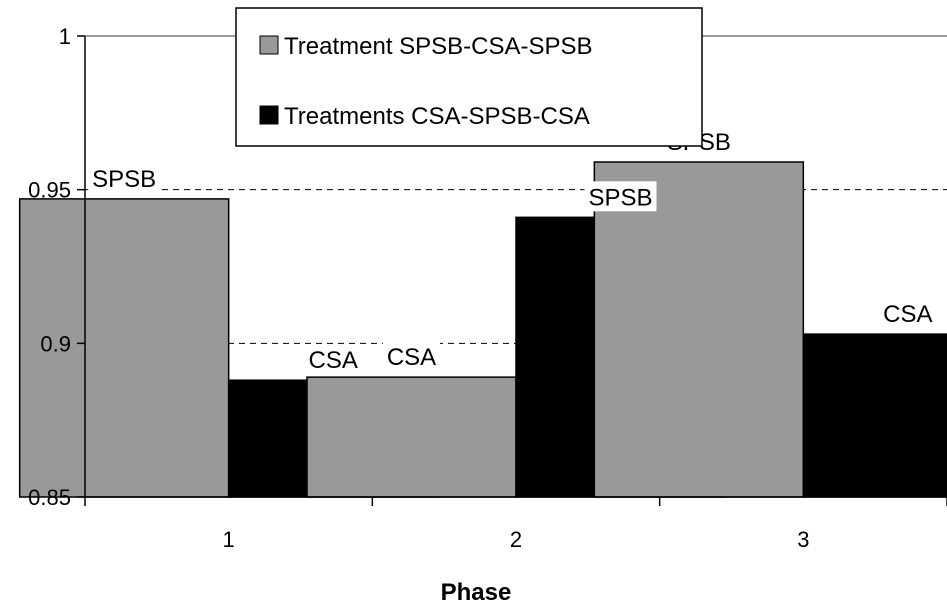  What do you see at coordinates (229, 539) in the screenshot?
I see `x-tick-label-1: 1` at bounding box center [229, 539].